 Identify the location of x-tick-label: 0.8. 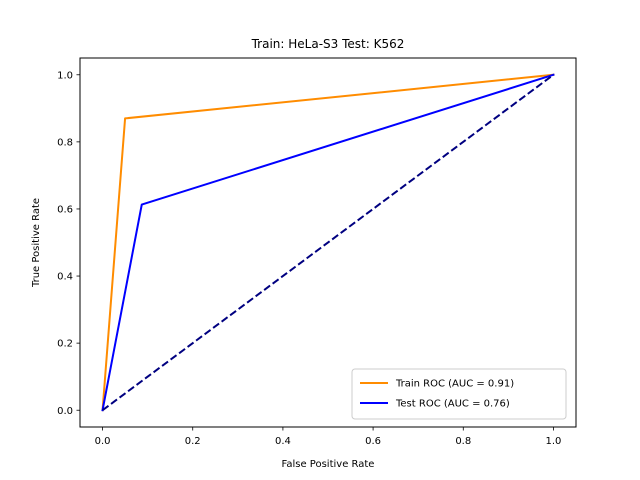
(463, 441).